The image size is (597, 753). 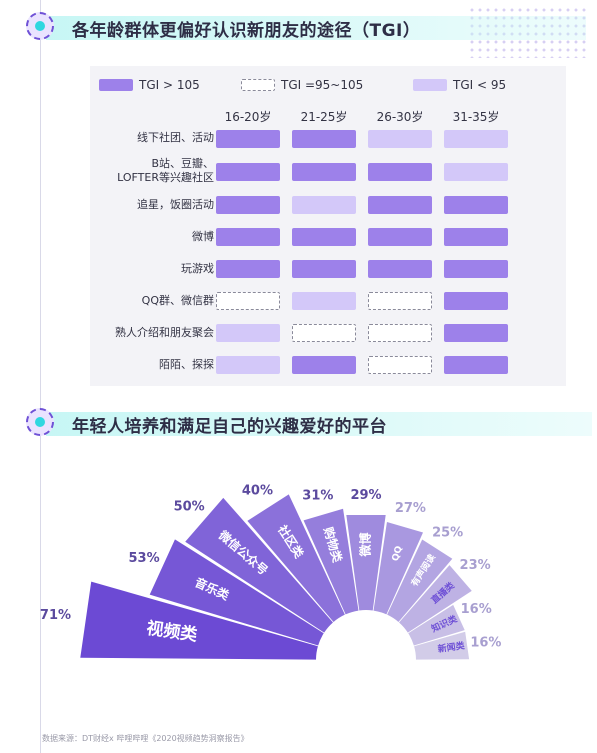 I want to click on row-label: 微博, so click(x=203, y=236).